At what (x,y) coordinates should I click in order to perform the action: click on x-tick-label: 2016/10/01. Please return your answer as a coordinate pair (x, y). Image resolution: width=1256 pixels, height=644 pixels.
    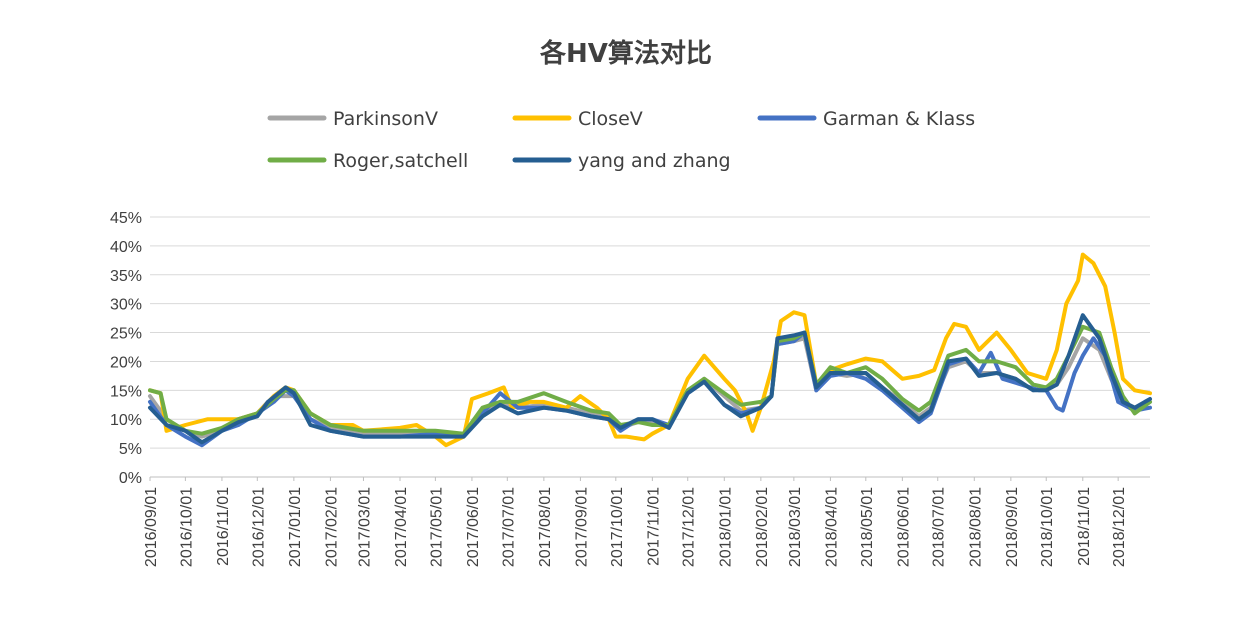
    Looking at the image, I should click on (186, 527).